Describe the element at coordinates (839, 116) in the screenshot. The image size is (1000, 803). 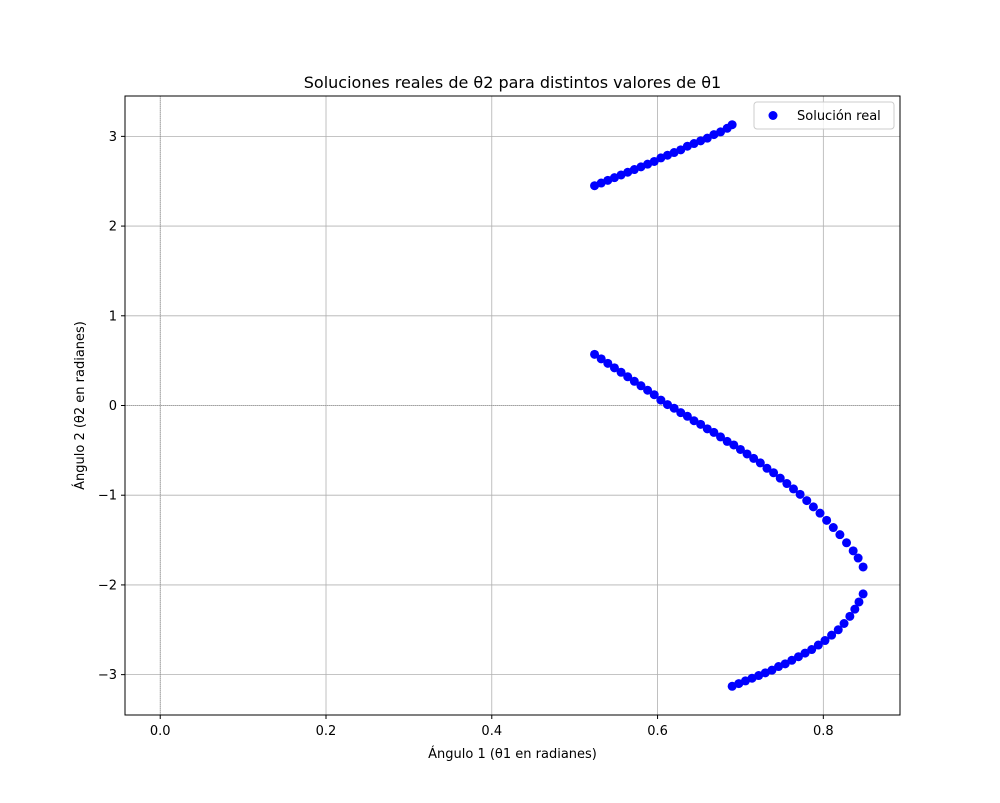
I see `legend-entry: Solución real` at that location.